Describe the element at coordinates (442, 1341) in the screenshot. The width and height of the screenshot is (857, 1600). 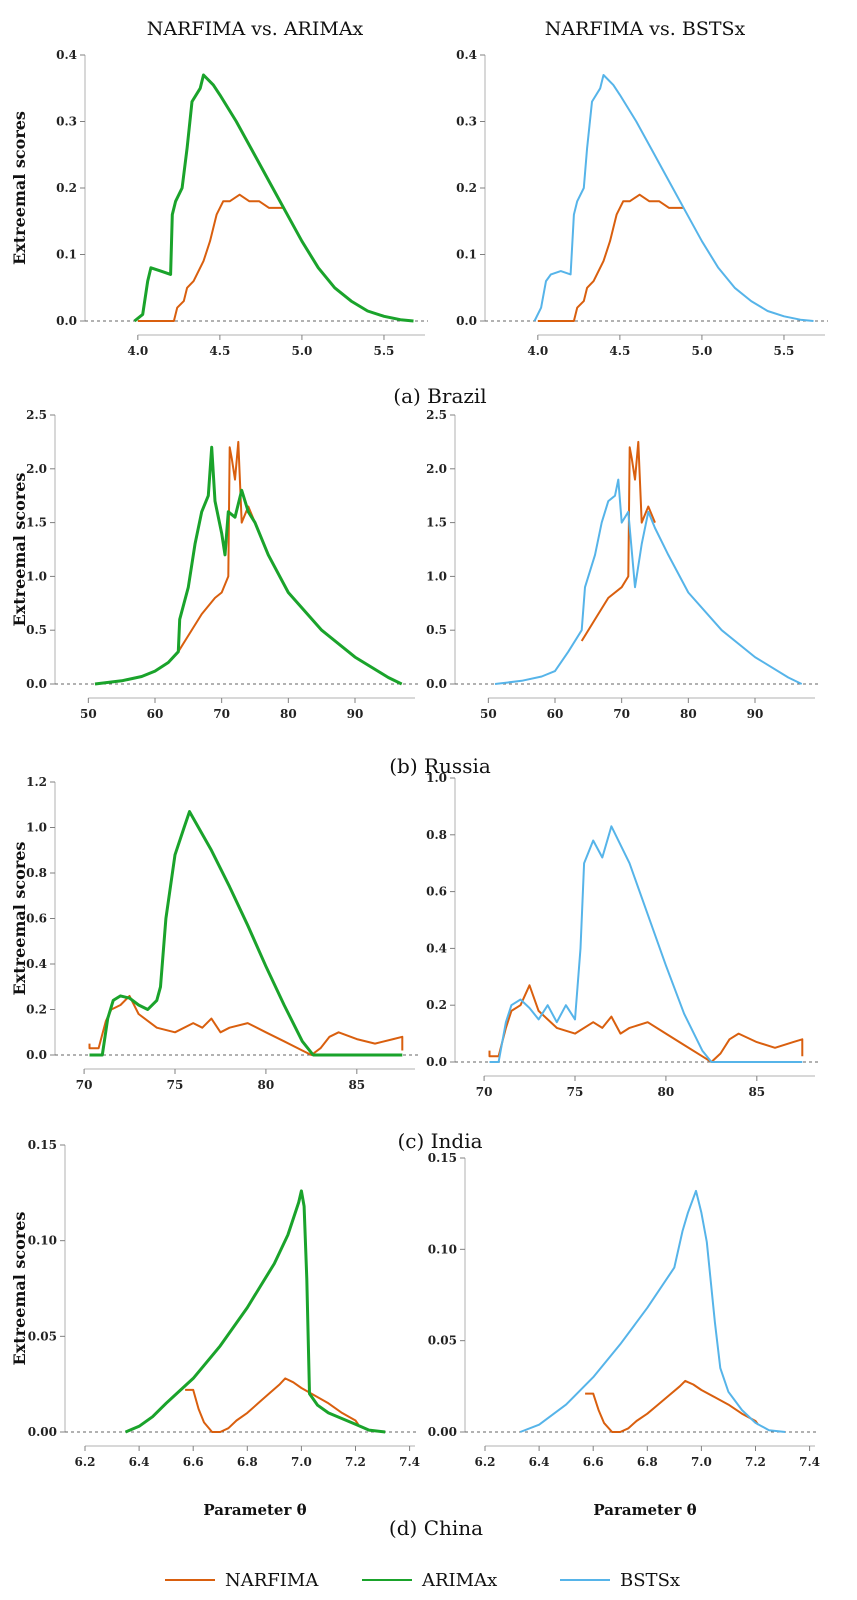
I see `y-tick-label: 0.05` at that location.